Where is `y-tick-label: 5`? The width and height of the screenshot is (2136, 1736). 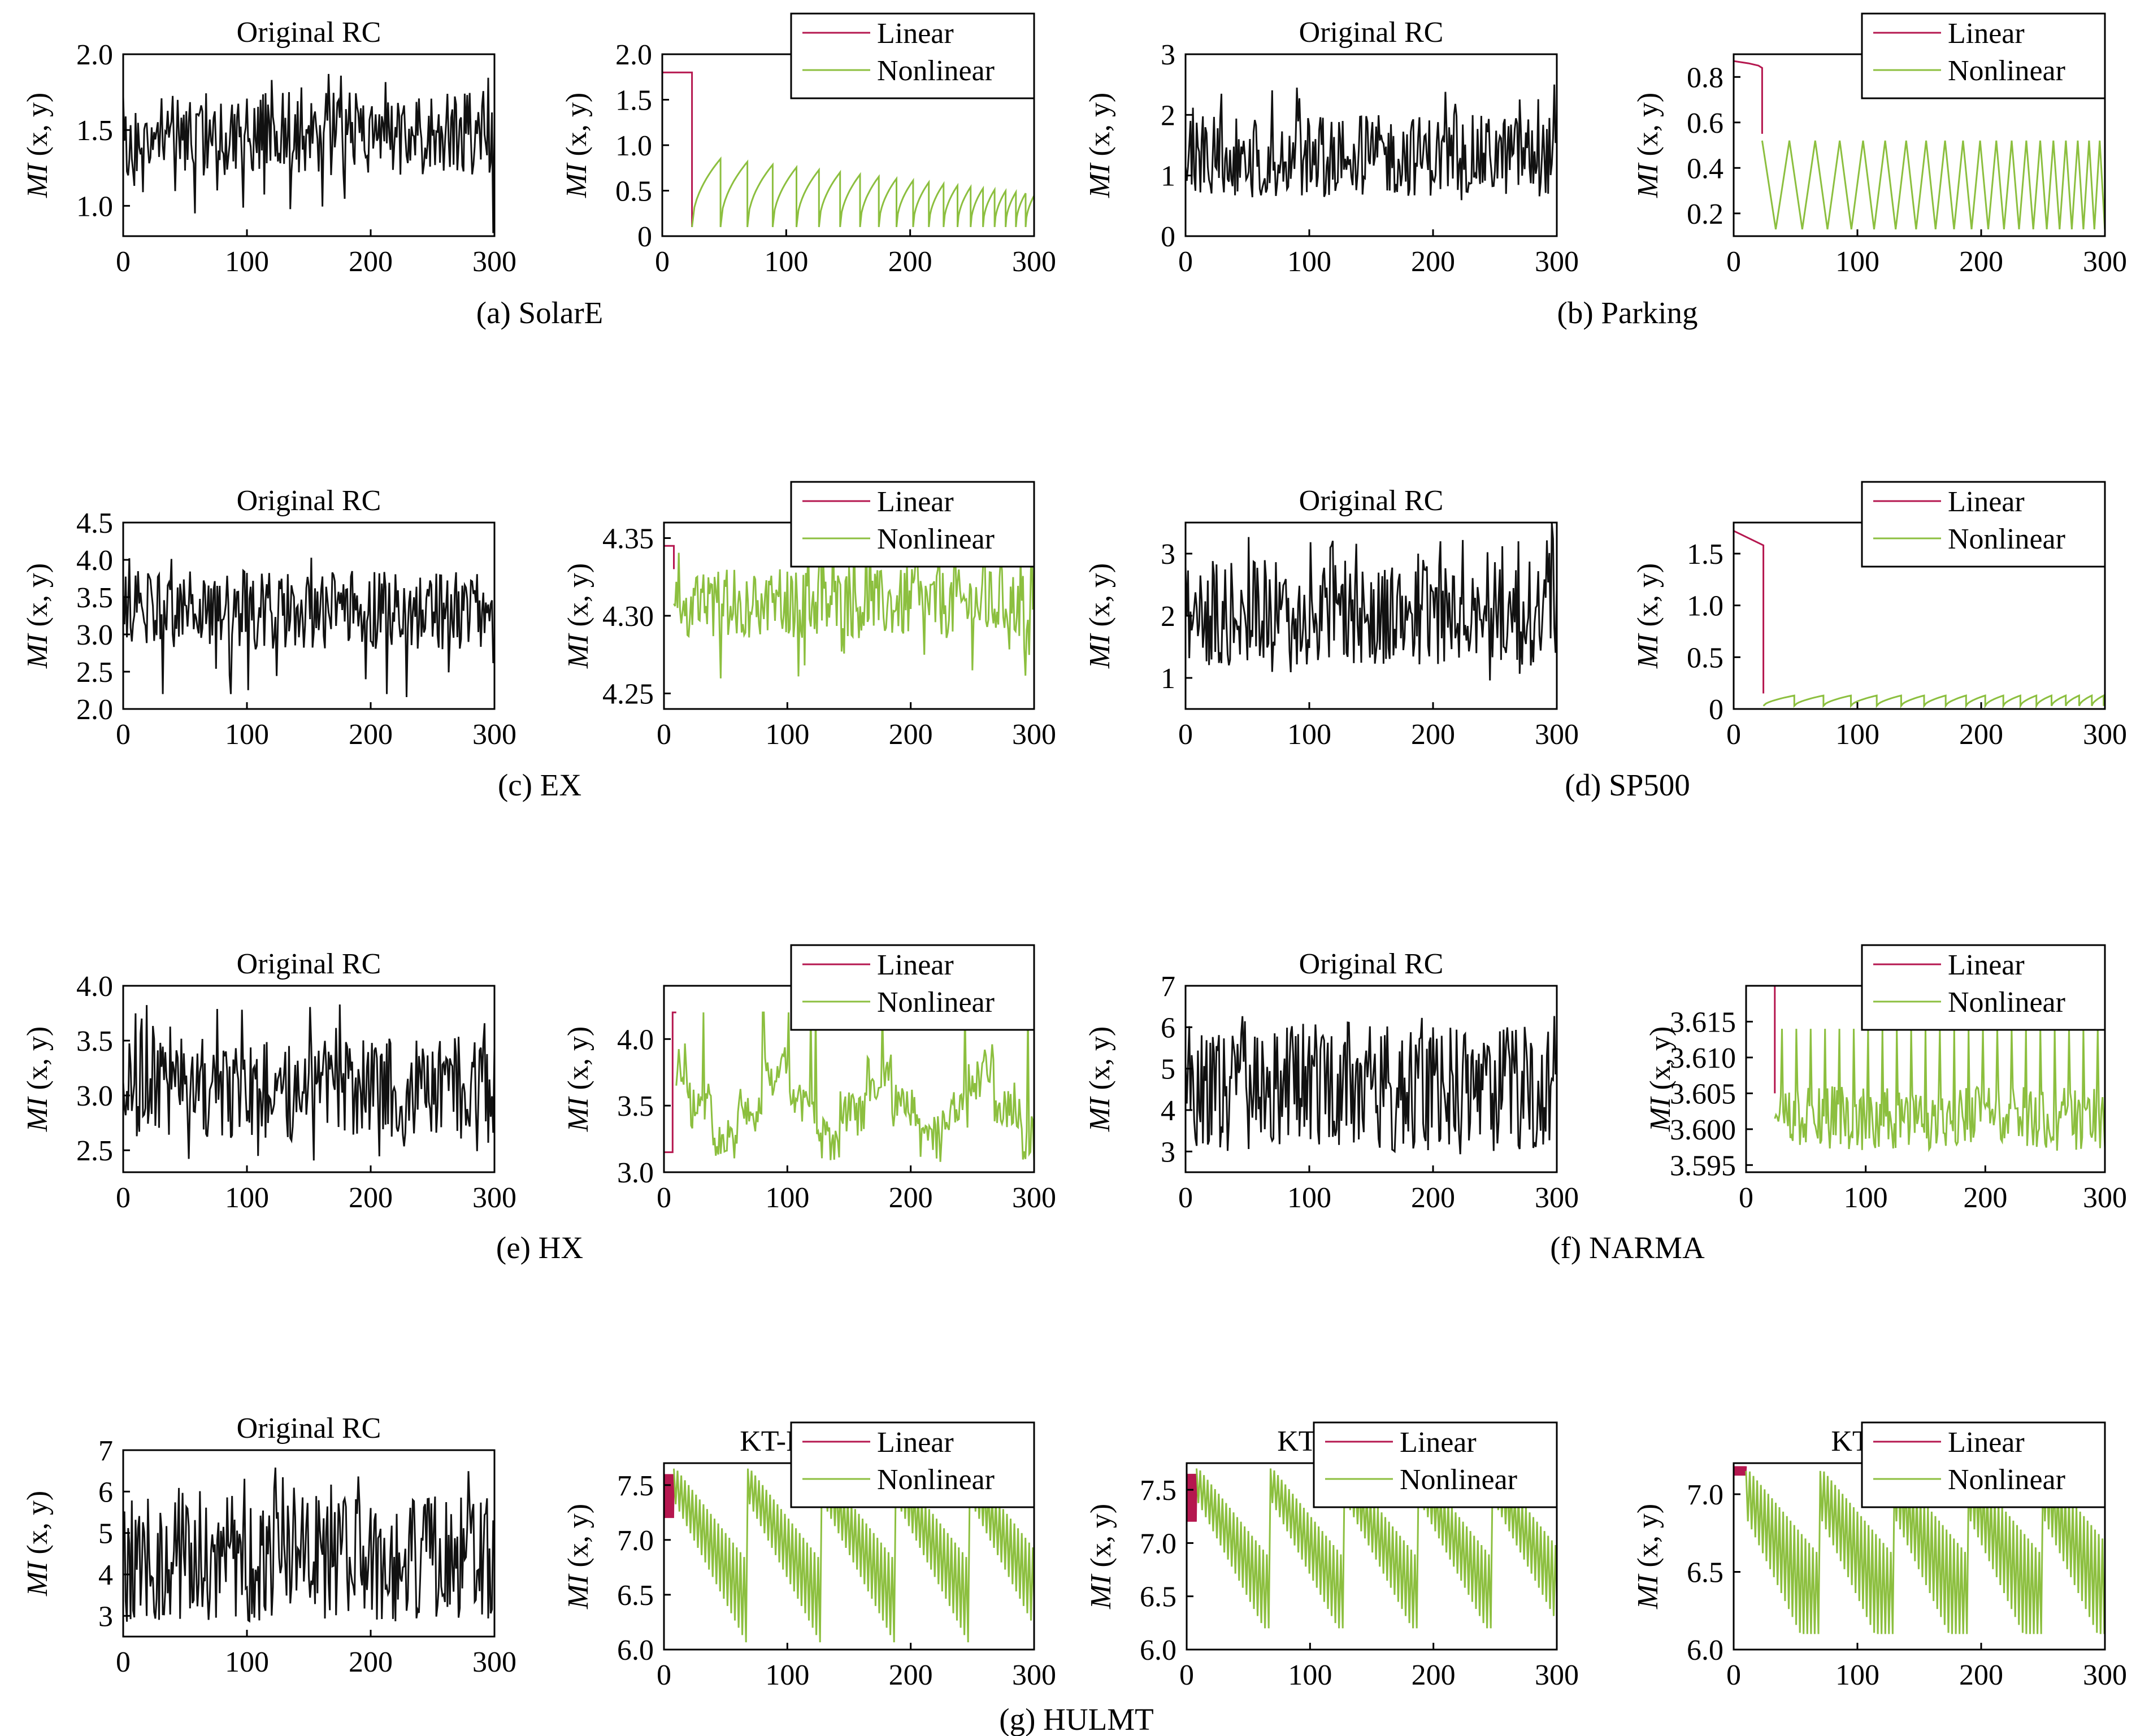 y-tick-label: 5 is located at coordinates (105, 1534).